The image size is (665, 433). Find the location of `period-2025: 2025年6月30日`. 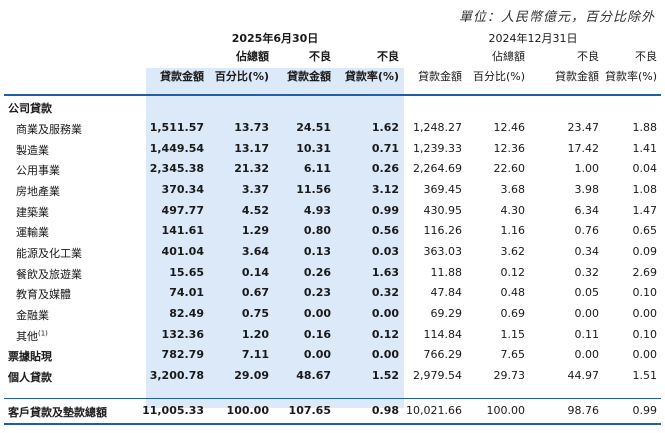

period-2025: 2025年6月30日 is located at coordinates (275, 38).